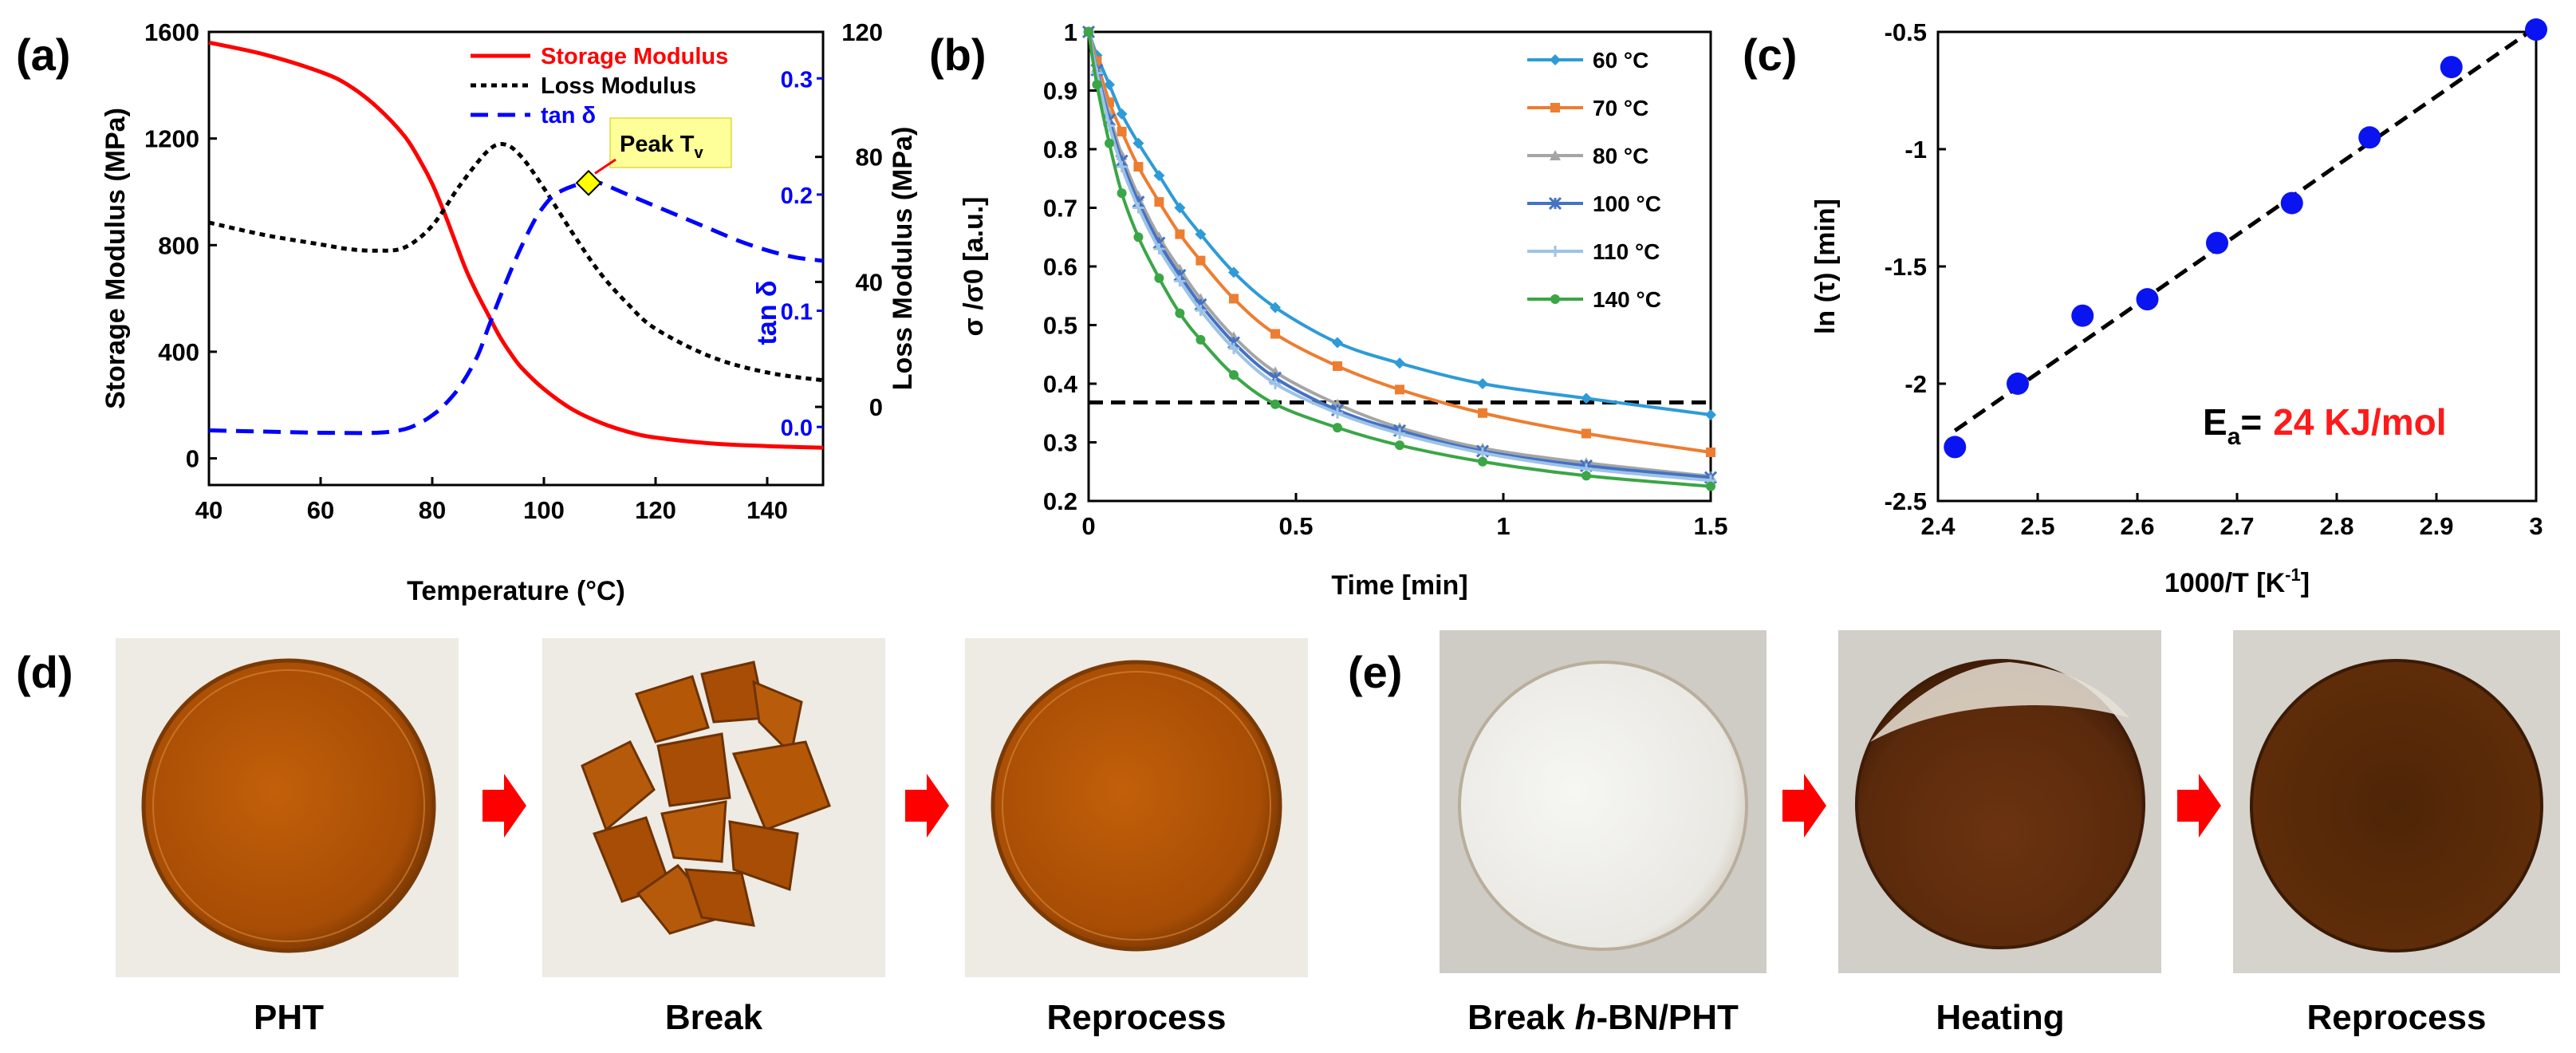 The width and height of the screenshot is (2576, 1053). Describe the element at coordinates (2325, 425) in the screenshot. I see `c-activation-energy: Ea= 24 KJ/mol` at that location.